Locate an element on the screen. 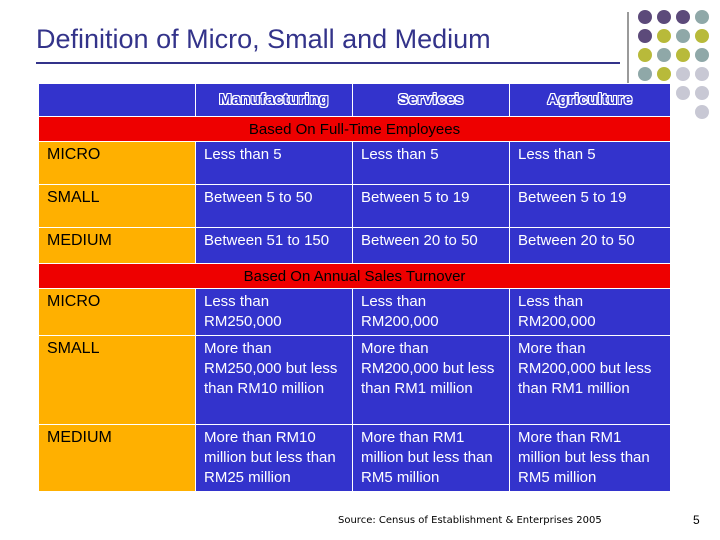 This screenshot has height=540, width=720. section-label: Based On Full-Time Employees is located at coordinates (354, 129).